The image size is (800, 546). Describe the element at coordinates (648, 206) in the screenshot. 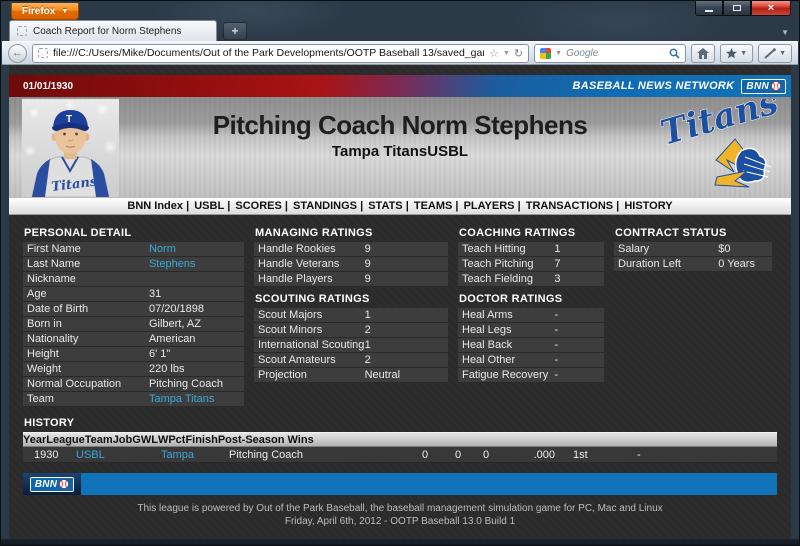

I see `nav-item: HISTORY` at that location.